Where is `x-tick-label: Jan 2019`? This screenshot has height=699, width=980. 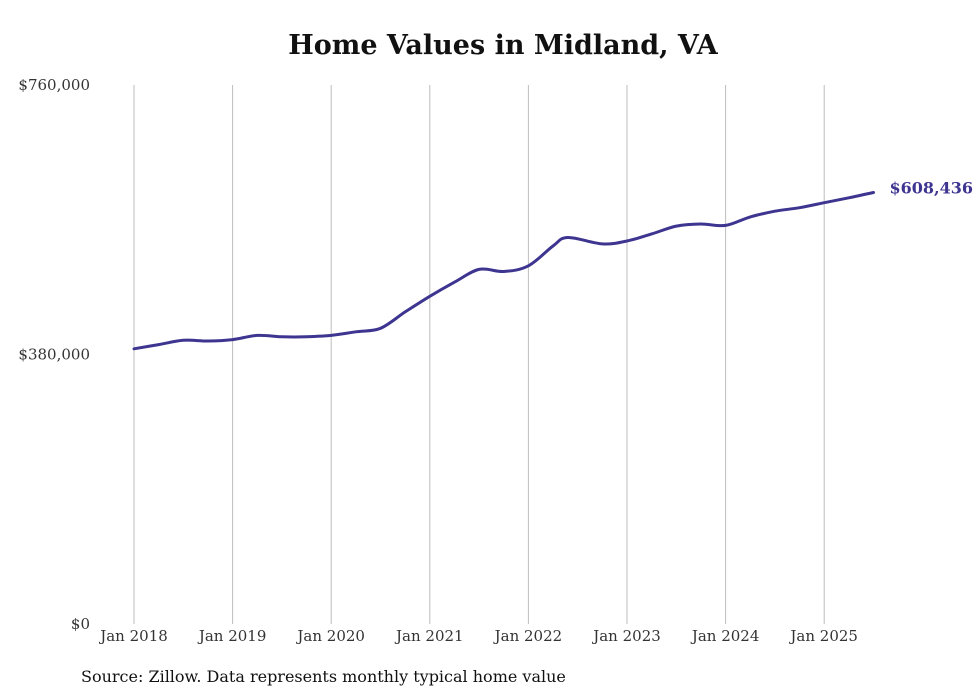
x-tick-label: Jan 2019 is located at coordinates (232, 636).